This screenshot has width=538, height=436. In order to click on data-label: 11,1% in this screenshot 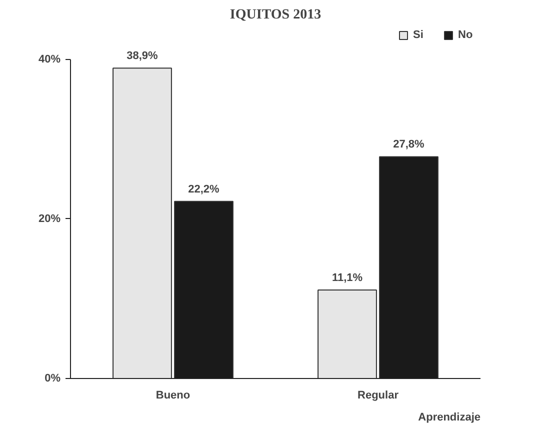, I will do `click(347, 278)`.